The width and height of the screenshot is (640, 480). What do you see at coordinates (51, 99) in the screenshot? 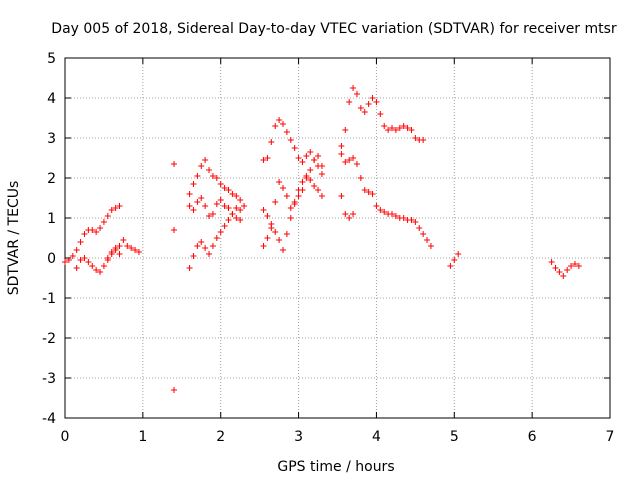
I see `y-tick-label: 4` at bounding box center [51, 99].